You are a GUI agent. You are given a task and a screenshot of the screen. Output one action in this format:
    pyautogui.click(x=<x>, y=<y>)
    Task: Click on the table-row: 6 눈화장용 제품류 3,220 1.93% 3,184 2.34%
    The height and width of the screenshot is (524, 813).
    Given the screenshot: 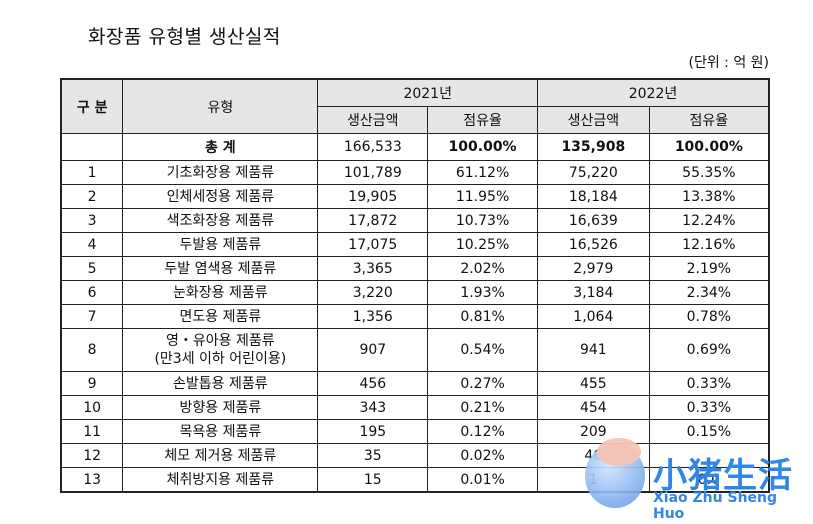 What is the action you would take?
    pyautogui.click(x=415, y=292)
    